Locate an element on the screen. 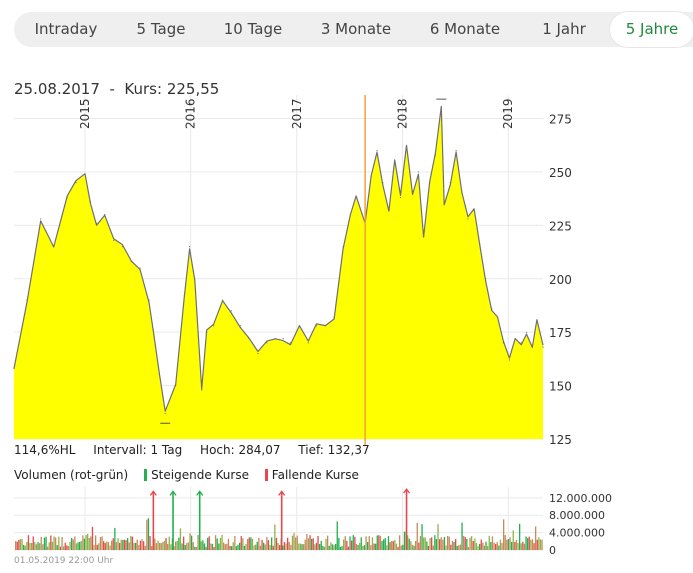  volume-title: Volumen (rot-grün) is located at coordinates (71, 475).